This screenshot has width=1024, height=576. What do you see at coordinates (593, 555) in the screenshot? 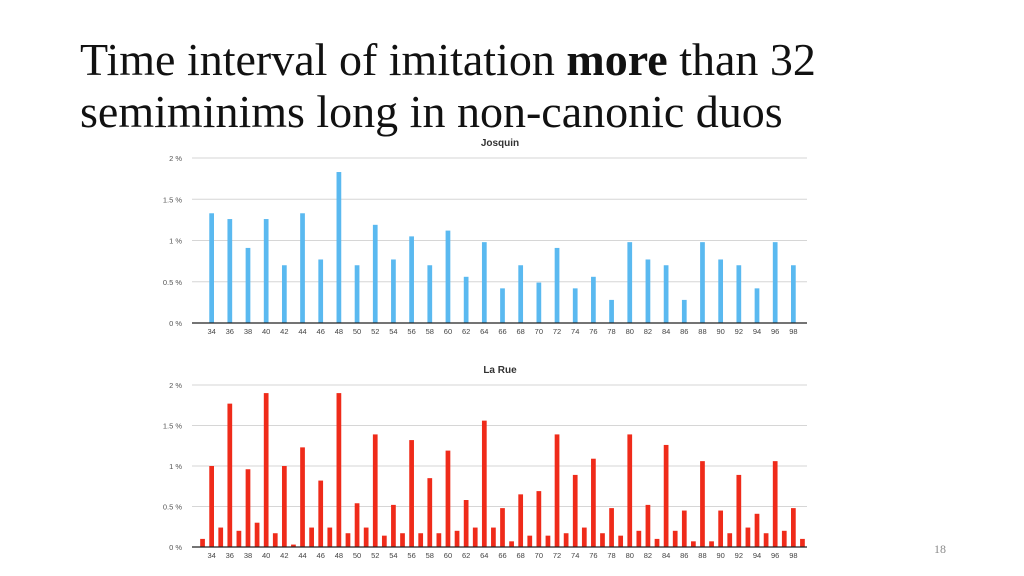
I see `la-rue-x-tick-label: 76` at bounding box center [593, 555].